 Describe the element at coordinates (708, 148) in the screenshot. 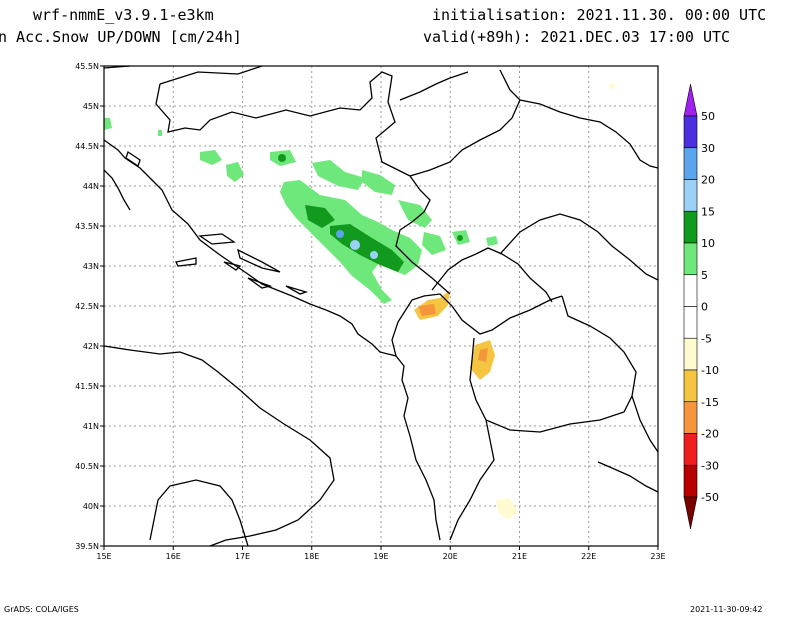

I see `colorbar-label: 30` at that location.